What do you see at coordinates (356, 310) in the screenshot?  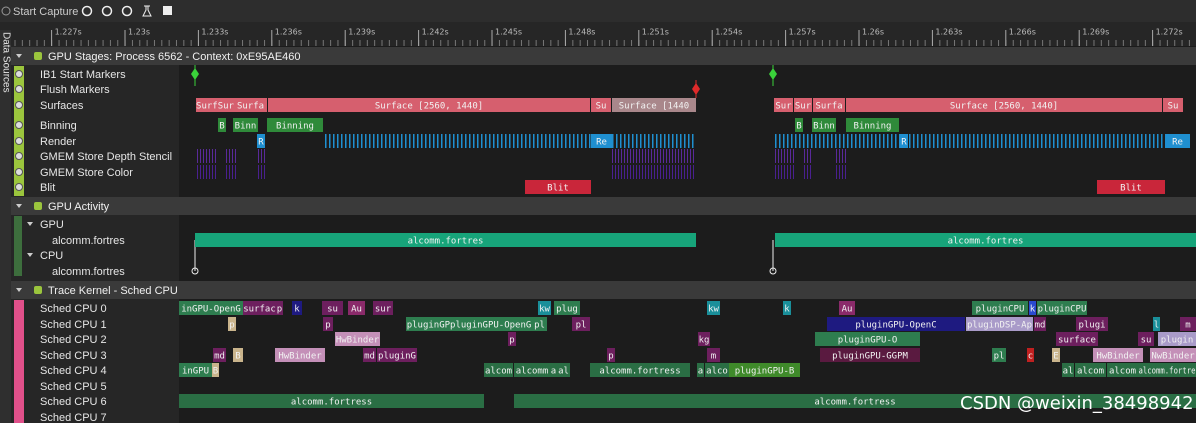 I see `block-label: Au` at bounding box center [356, 310].